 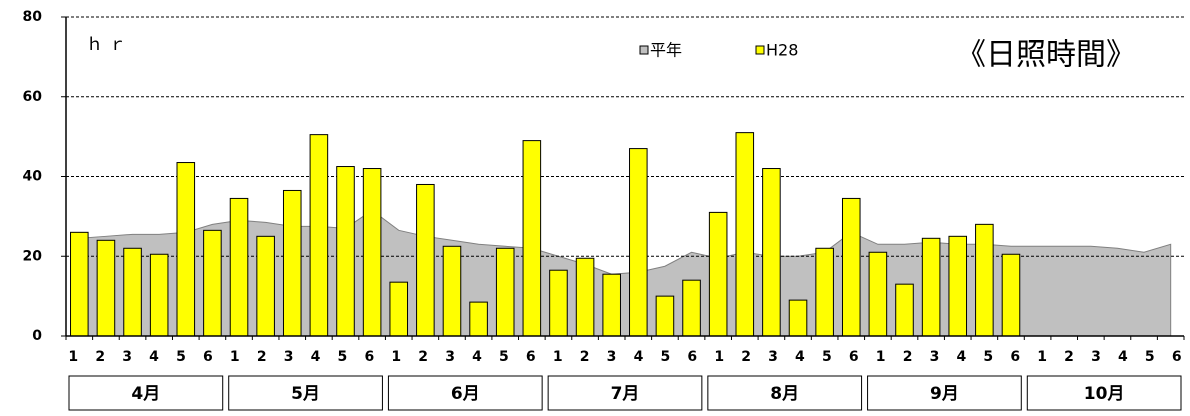 What do you see at coordinates (1046, 55) in the screenshot?
I see `chart-title: 《日照時間》` at bounding box center [1046, 55].